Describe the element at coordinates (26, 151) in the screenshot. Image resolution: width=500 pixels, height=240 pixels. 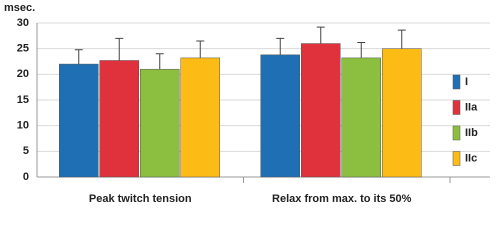
I see `y-tick-label: 5` at that location.